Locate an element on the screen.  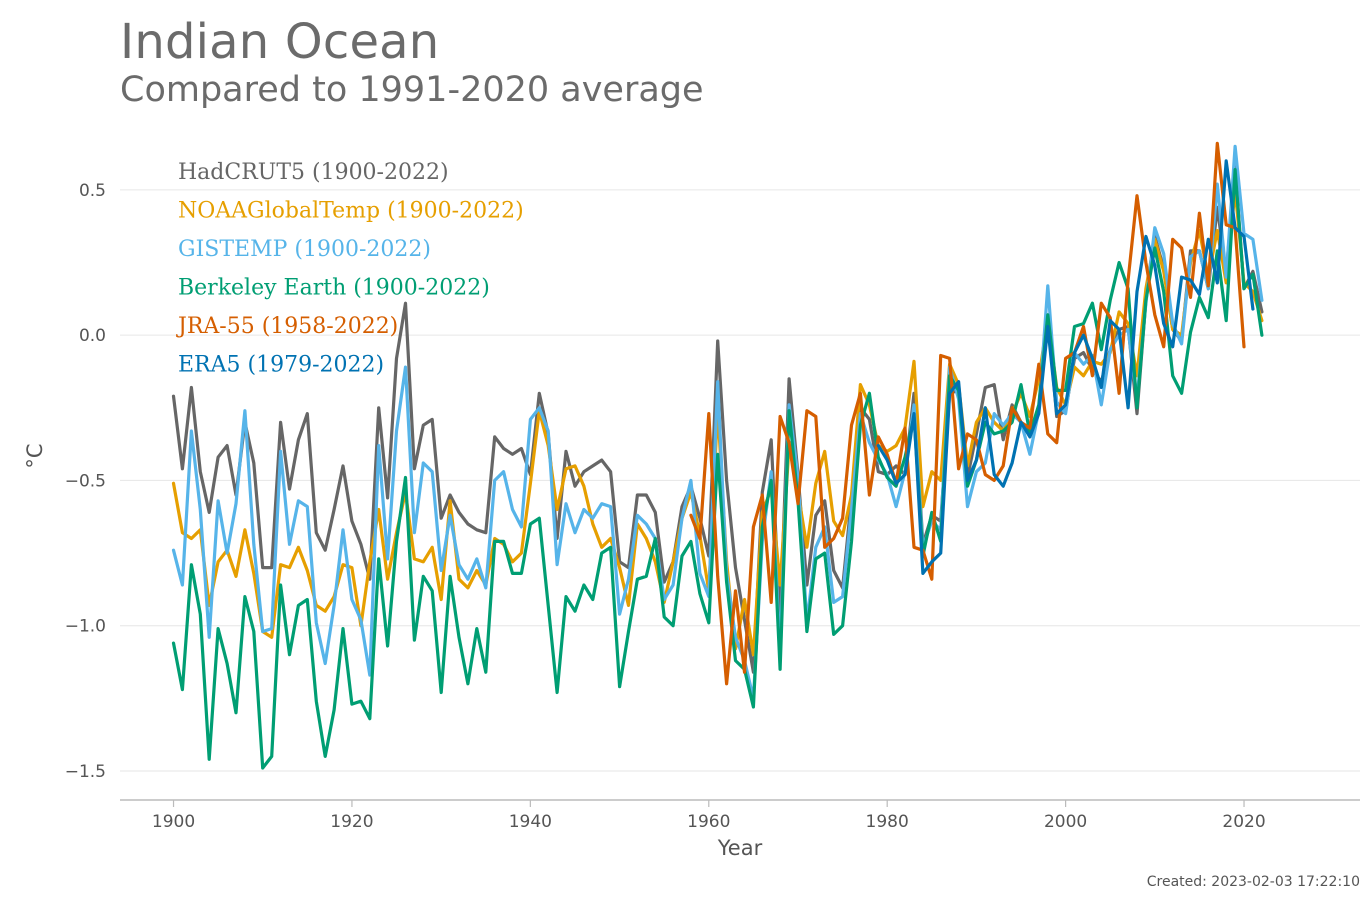
y-tick-label: −1.5 is located at coordinates (85, 772).